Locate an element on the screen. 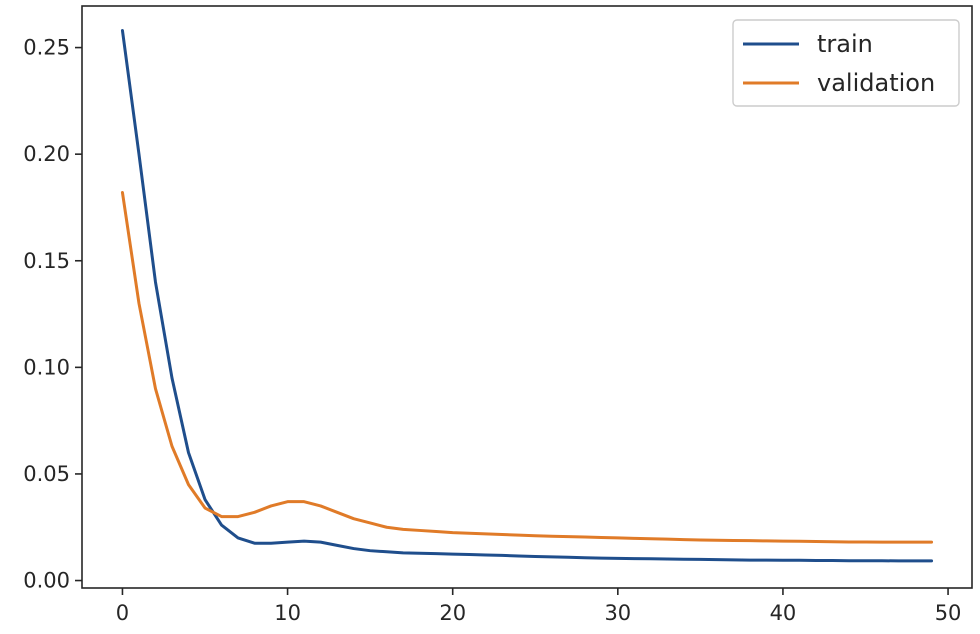 This screenshot has height=634, width=980. x-axis-ticks: 0 10 20 30 40 50 is located at coordinates (539, 606).